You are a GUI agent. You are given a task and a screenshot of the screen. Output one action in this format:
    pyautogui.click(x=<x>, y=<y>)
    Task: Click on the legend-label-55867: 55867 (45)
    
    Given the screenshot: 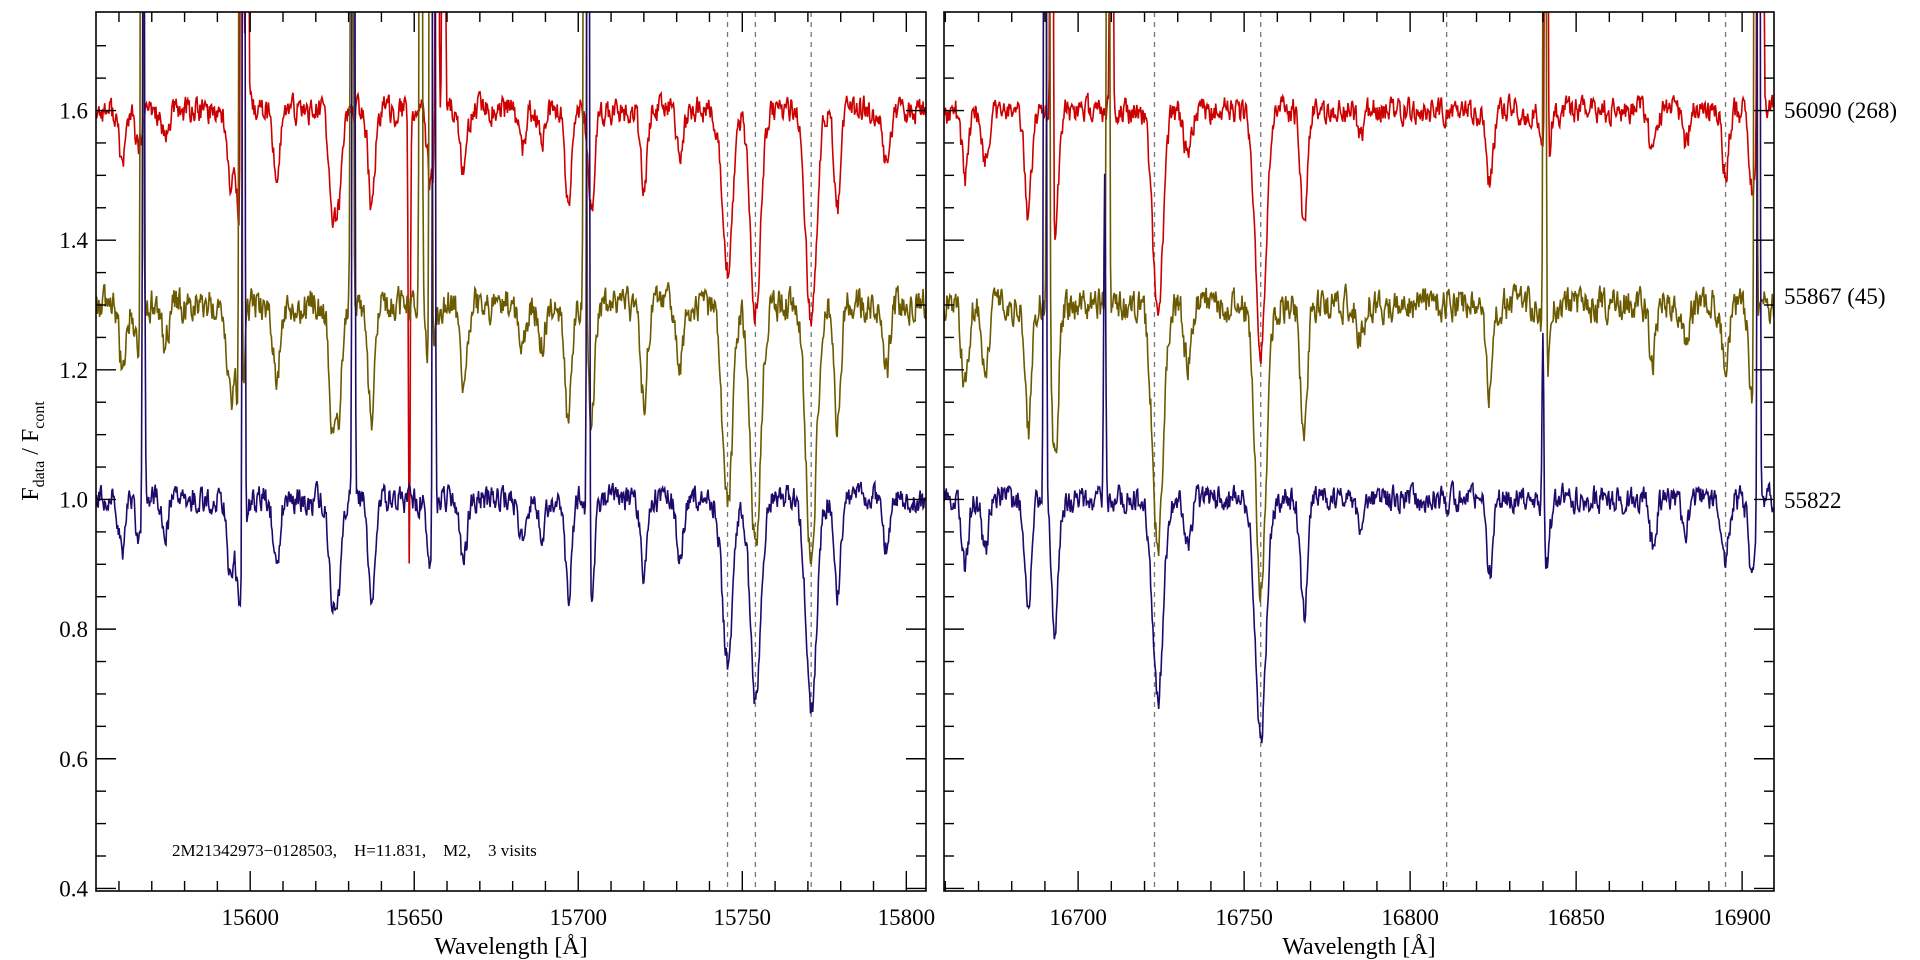 What is the action you would take?
    pyautogui.click(x=1835, y=296)
    